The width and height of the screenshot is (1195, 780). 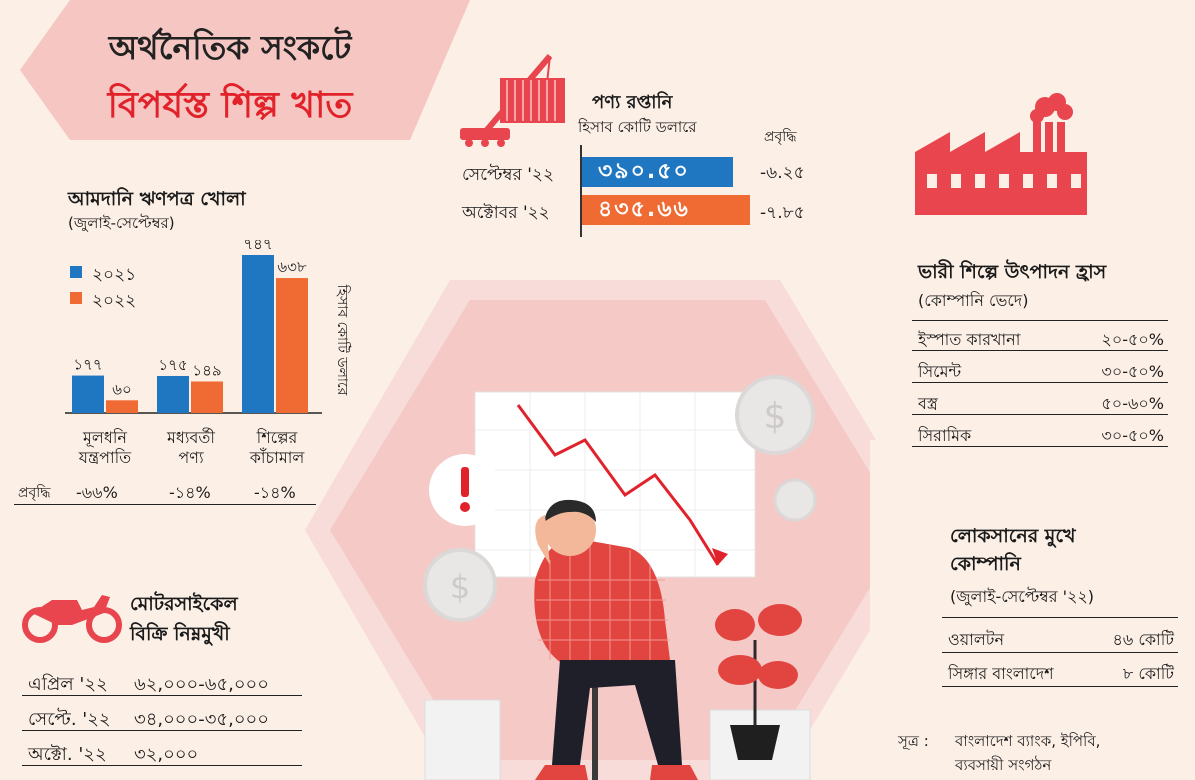 What do you see at coordinates (97, 492) in the screenshot?
I see `lc-growth-0: -৬৬%` at bounding box center [97, 492].